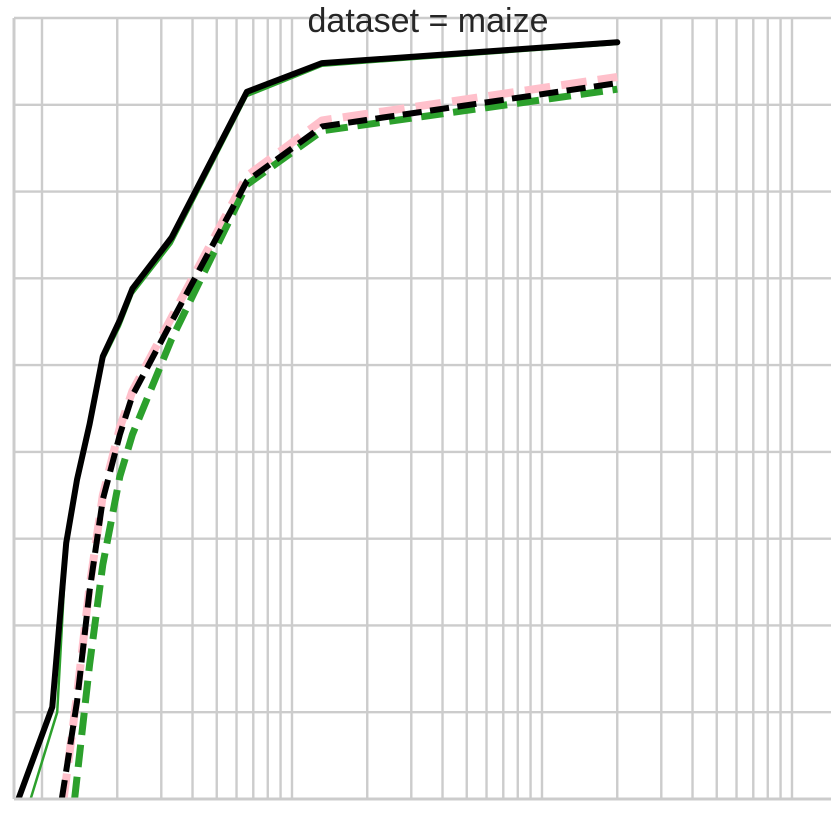 The image size is (831, 815). What do you see at coordinates (428, 21) in the screenshot?
I see `chart-title: dataset = maize` at bounding box center [428, 21].